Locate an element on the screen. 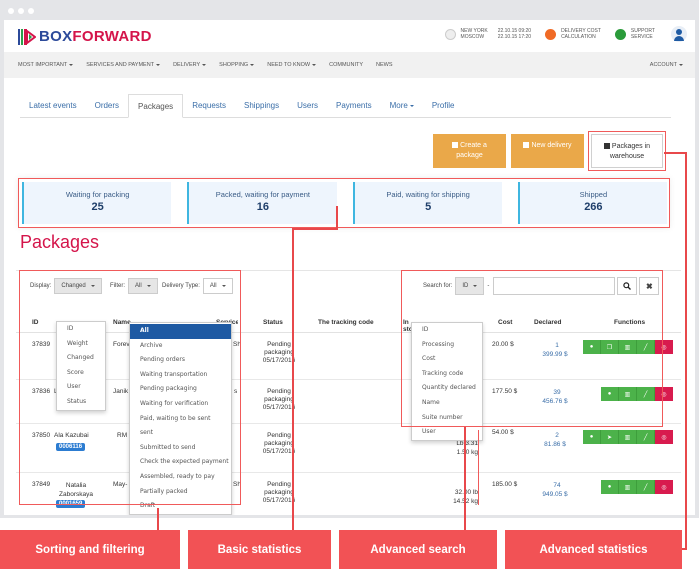 This screenshot has width=699, height=569. filter-option-pending-packaging: Pending packaging is located at coordinates (168, 389).